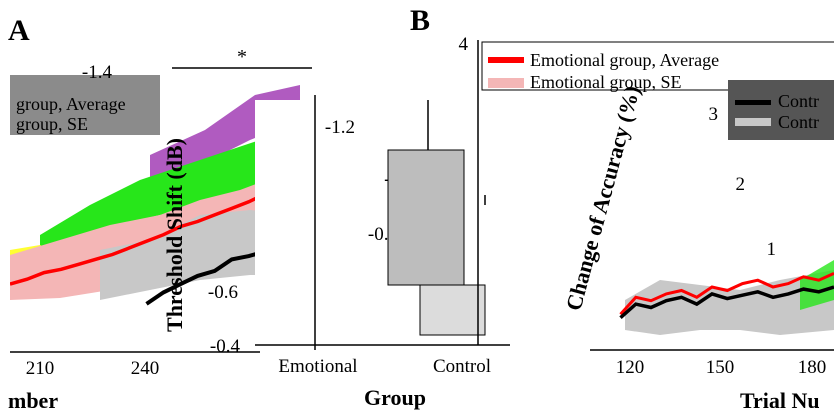 The image size is (834, 415). Describe the element at coordinates (817, 285) in the screenshot. I see `b-colorful-band` at that location.